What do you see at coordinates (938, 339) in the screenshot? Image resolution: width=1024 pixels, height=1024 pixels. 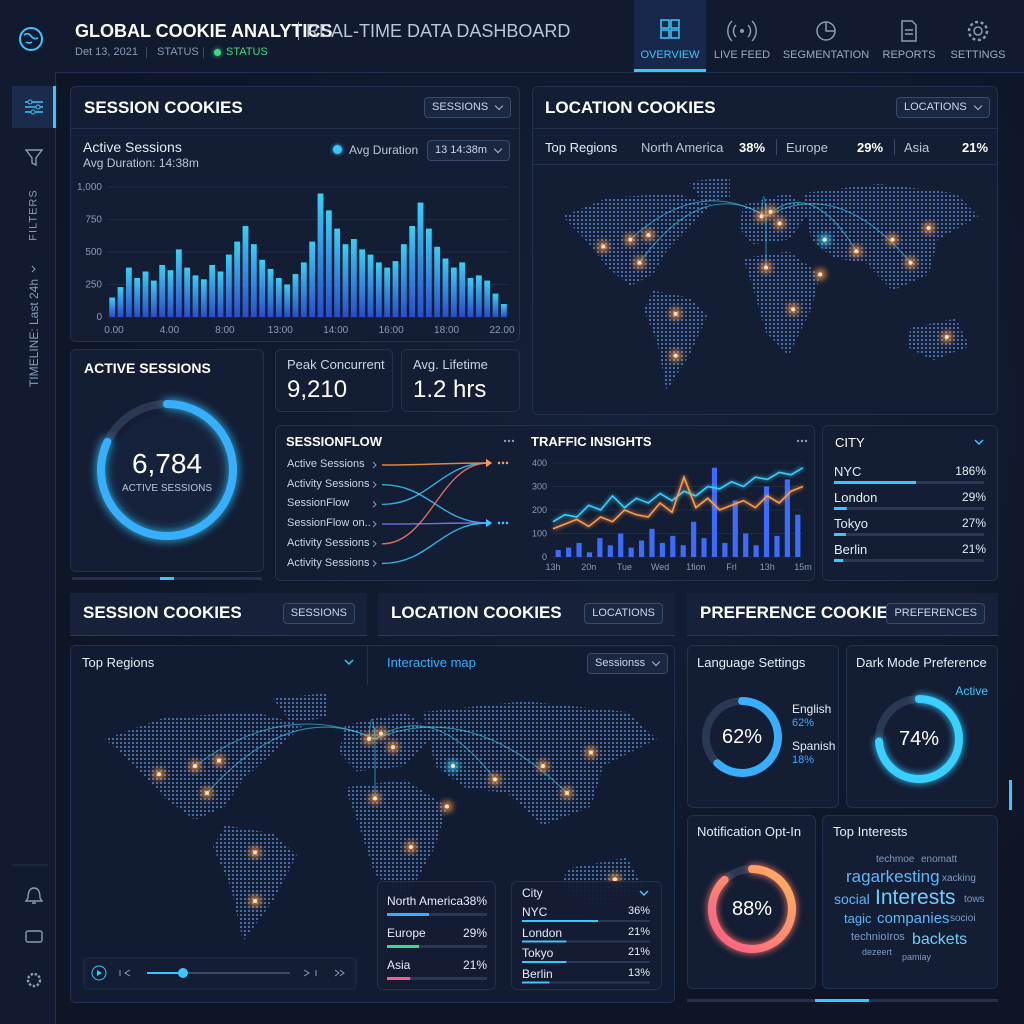 I see `continent` at bounding box center [938, 339].